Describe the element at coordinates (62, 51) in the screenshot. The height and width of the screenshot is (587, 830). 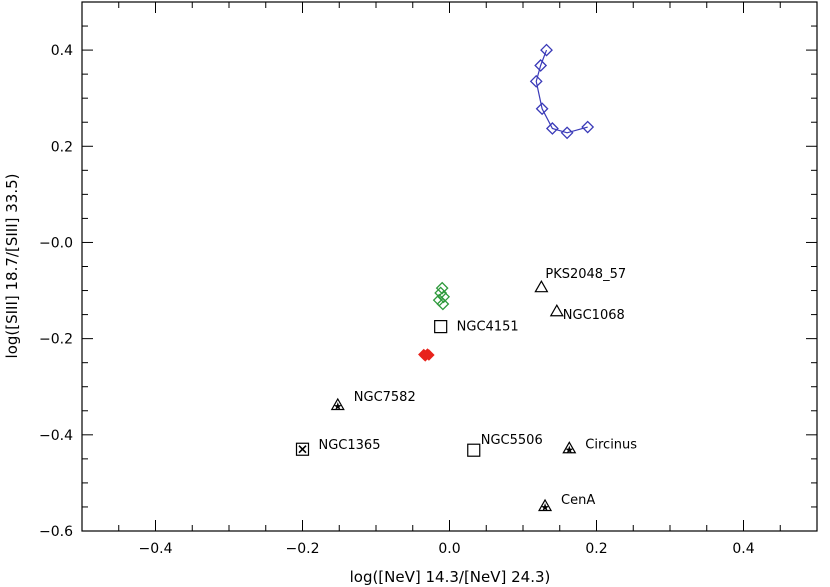
I see `y-tick-label: 0.4` at that location.